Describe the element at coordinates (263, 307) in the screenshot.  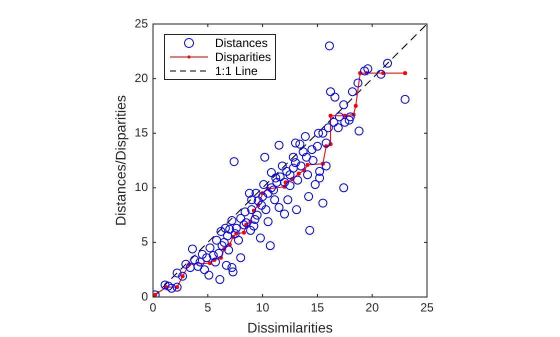
I see `x-tick-label: 10` at that location.